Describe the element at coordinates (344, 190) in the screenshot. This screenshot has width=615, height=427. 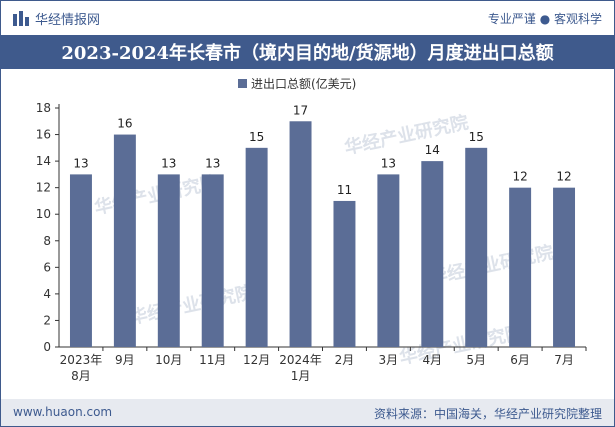
I see `data-label: 11` at that location.